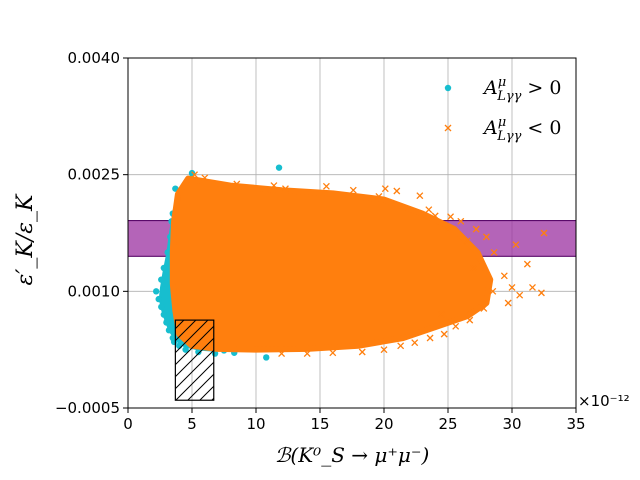  I want to click on x-tick-label: 5, so click(192, 424).